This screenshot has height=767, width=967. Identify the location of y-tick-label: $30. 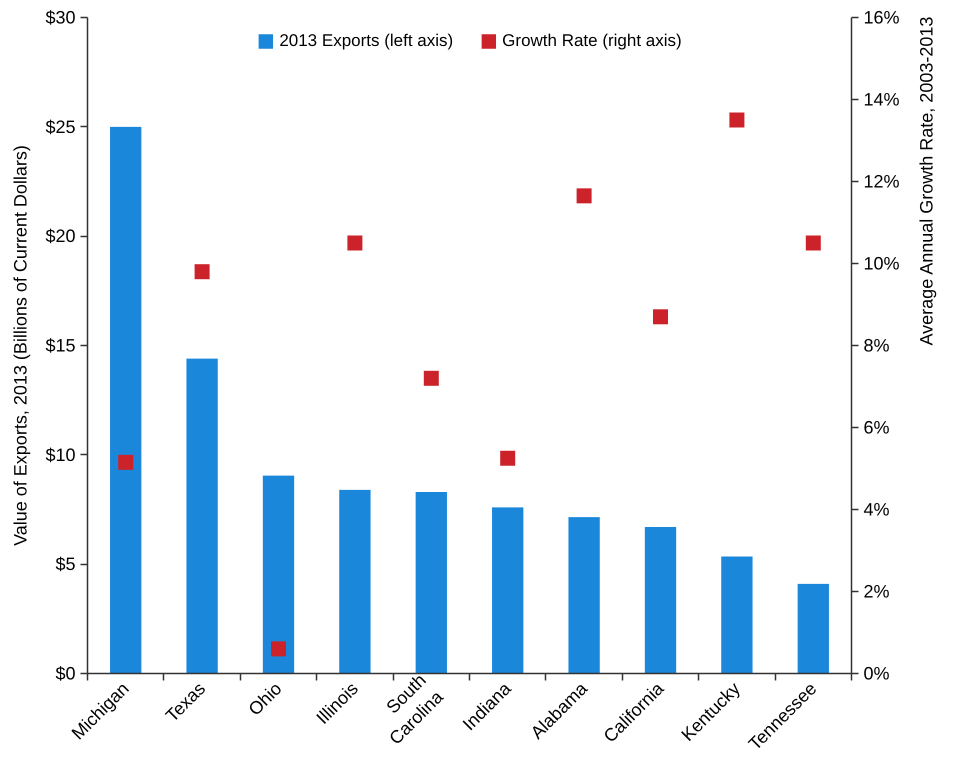
(60, 18).